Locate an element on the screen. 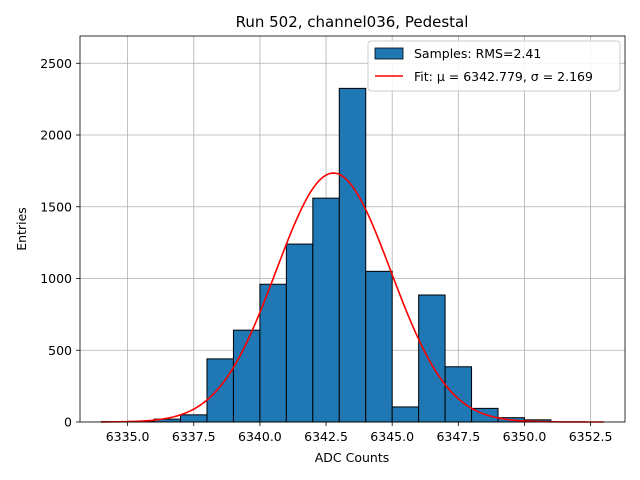 This screenshot has height=480, width=640. x-tick-label: 6337.5 is located at coordinates (194, 436).